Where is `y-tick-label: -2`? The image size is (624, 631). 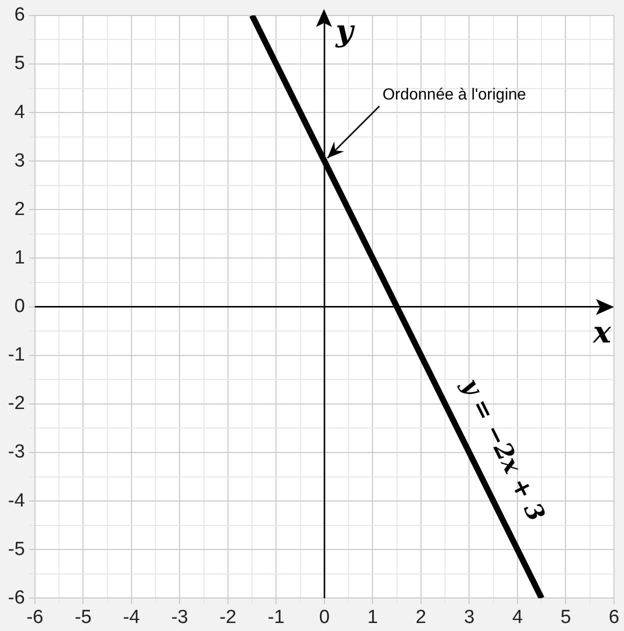
y-tick-label: -2 is located at coordinates (16, 403).